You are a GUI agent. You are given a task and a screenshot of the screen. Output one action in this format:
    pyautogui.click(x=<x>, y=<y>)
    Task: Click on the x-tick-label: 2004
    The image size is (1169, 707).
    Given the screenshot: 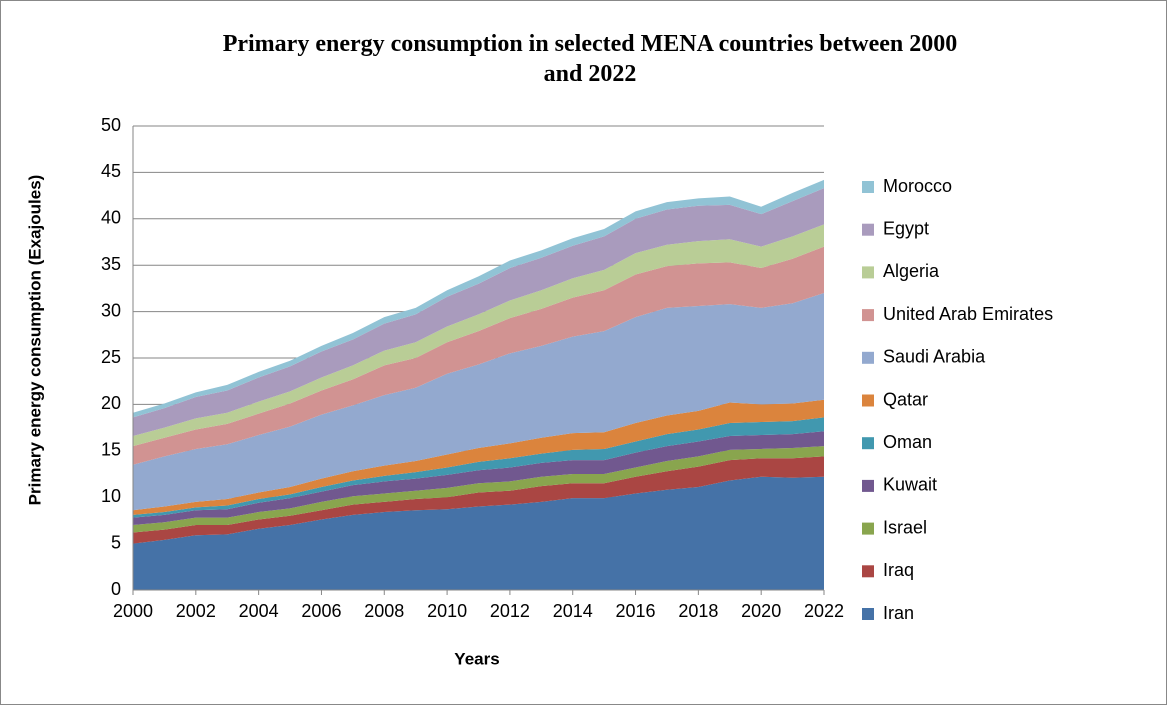 What is the action you would take?
    pyautogui.click(x=259, y=611)
    